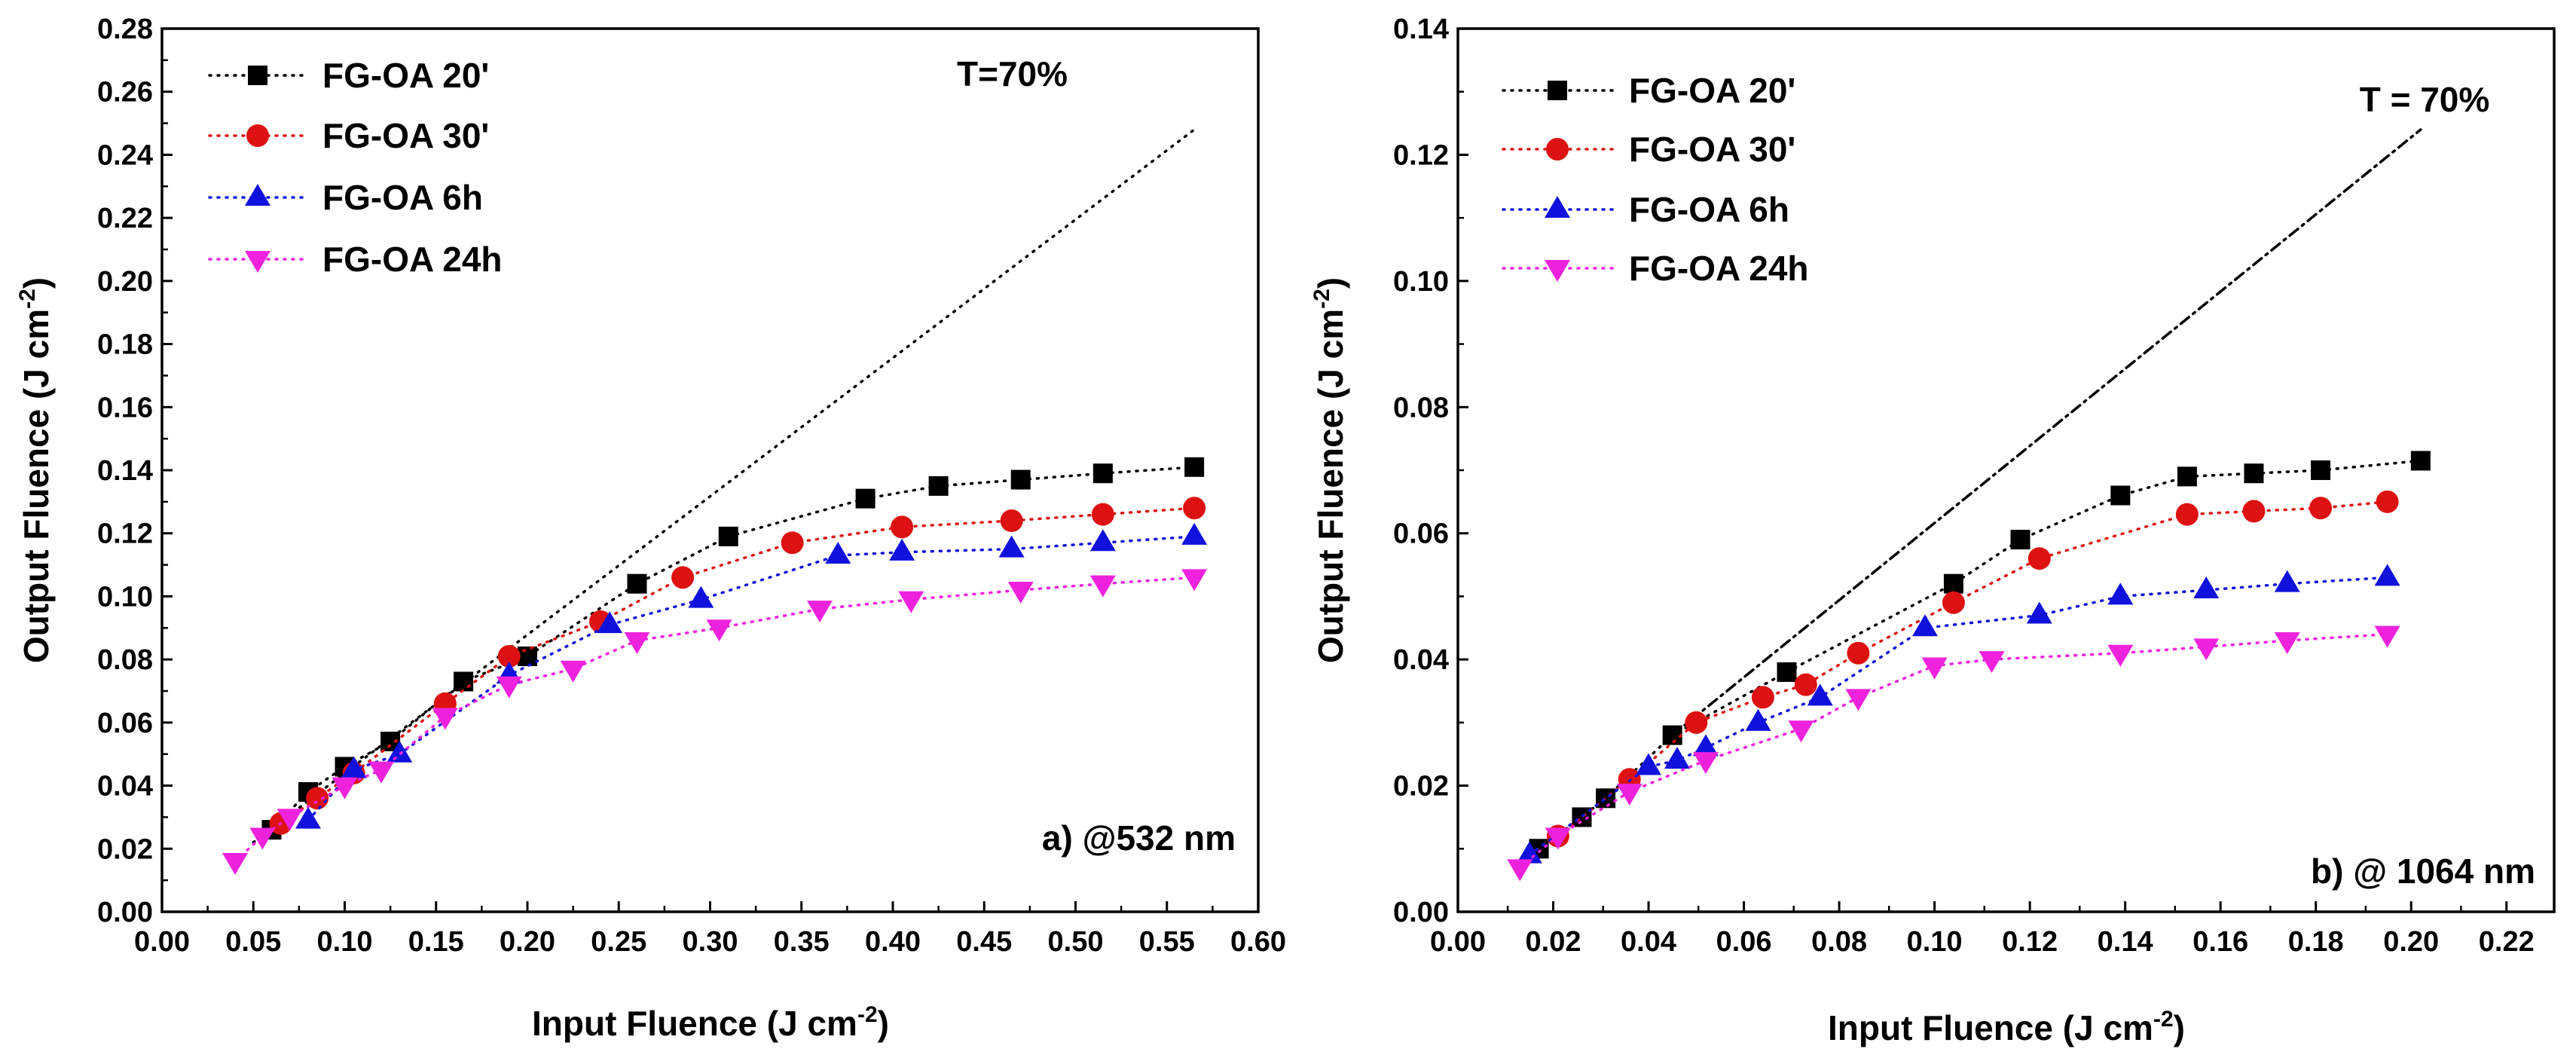 This screenshot has width=2576, height=1061. Describe the element at coordinates (253, 942) in the screenshot. I see `x-tick-label: 0.05` at that location.